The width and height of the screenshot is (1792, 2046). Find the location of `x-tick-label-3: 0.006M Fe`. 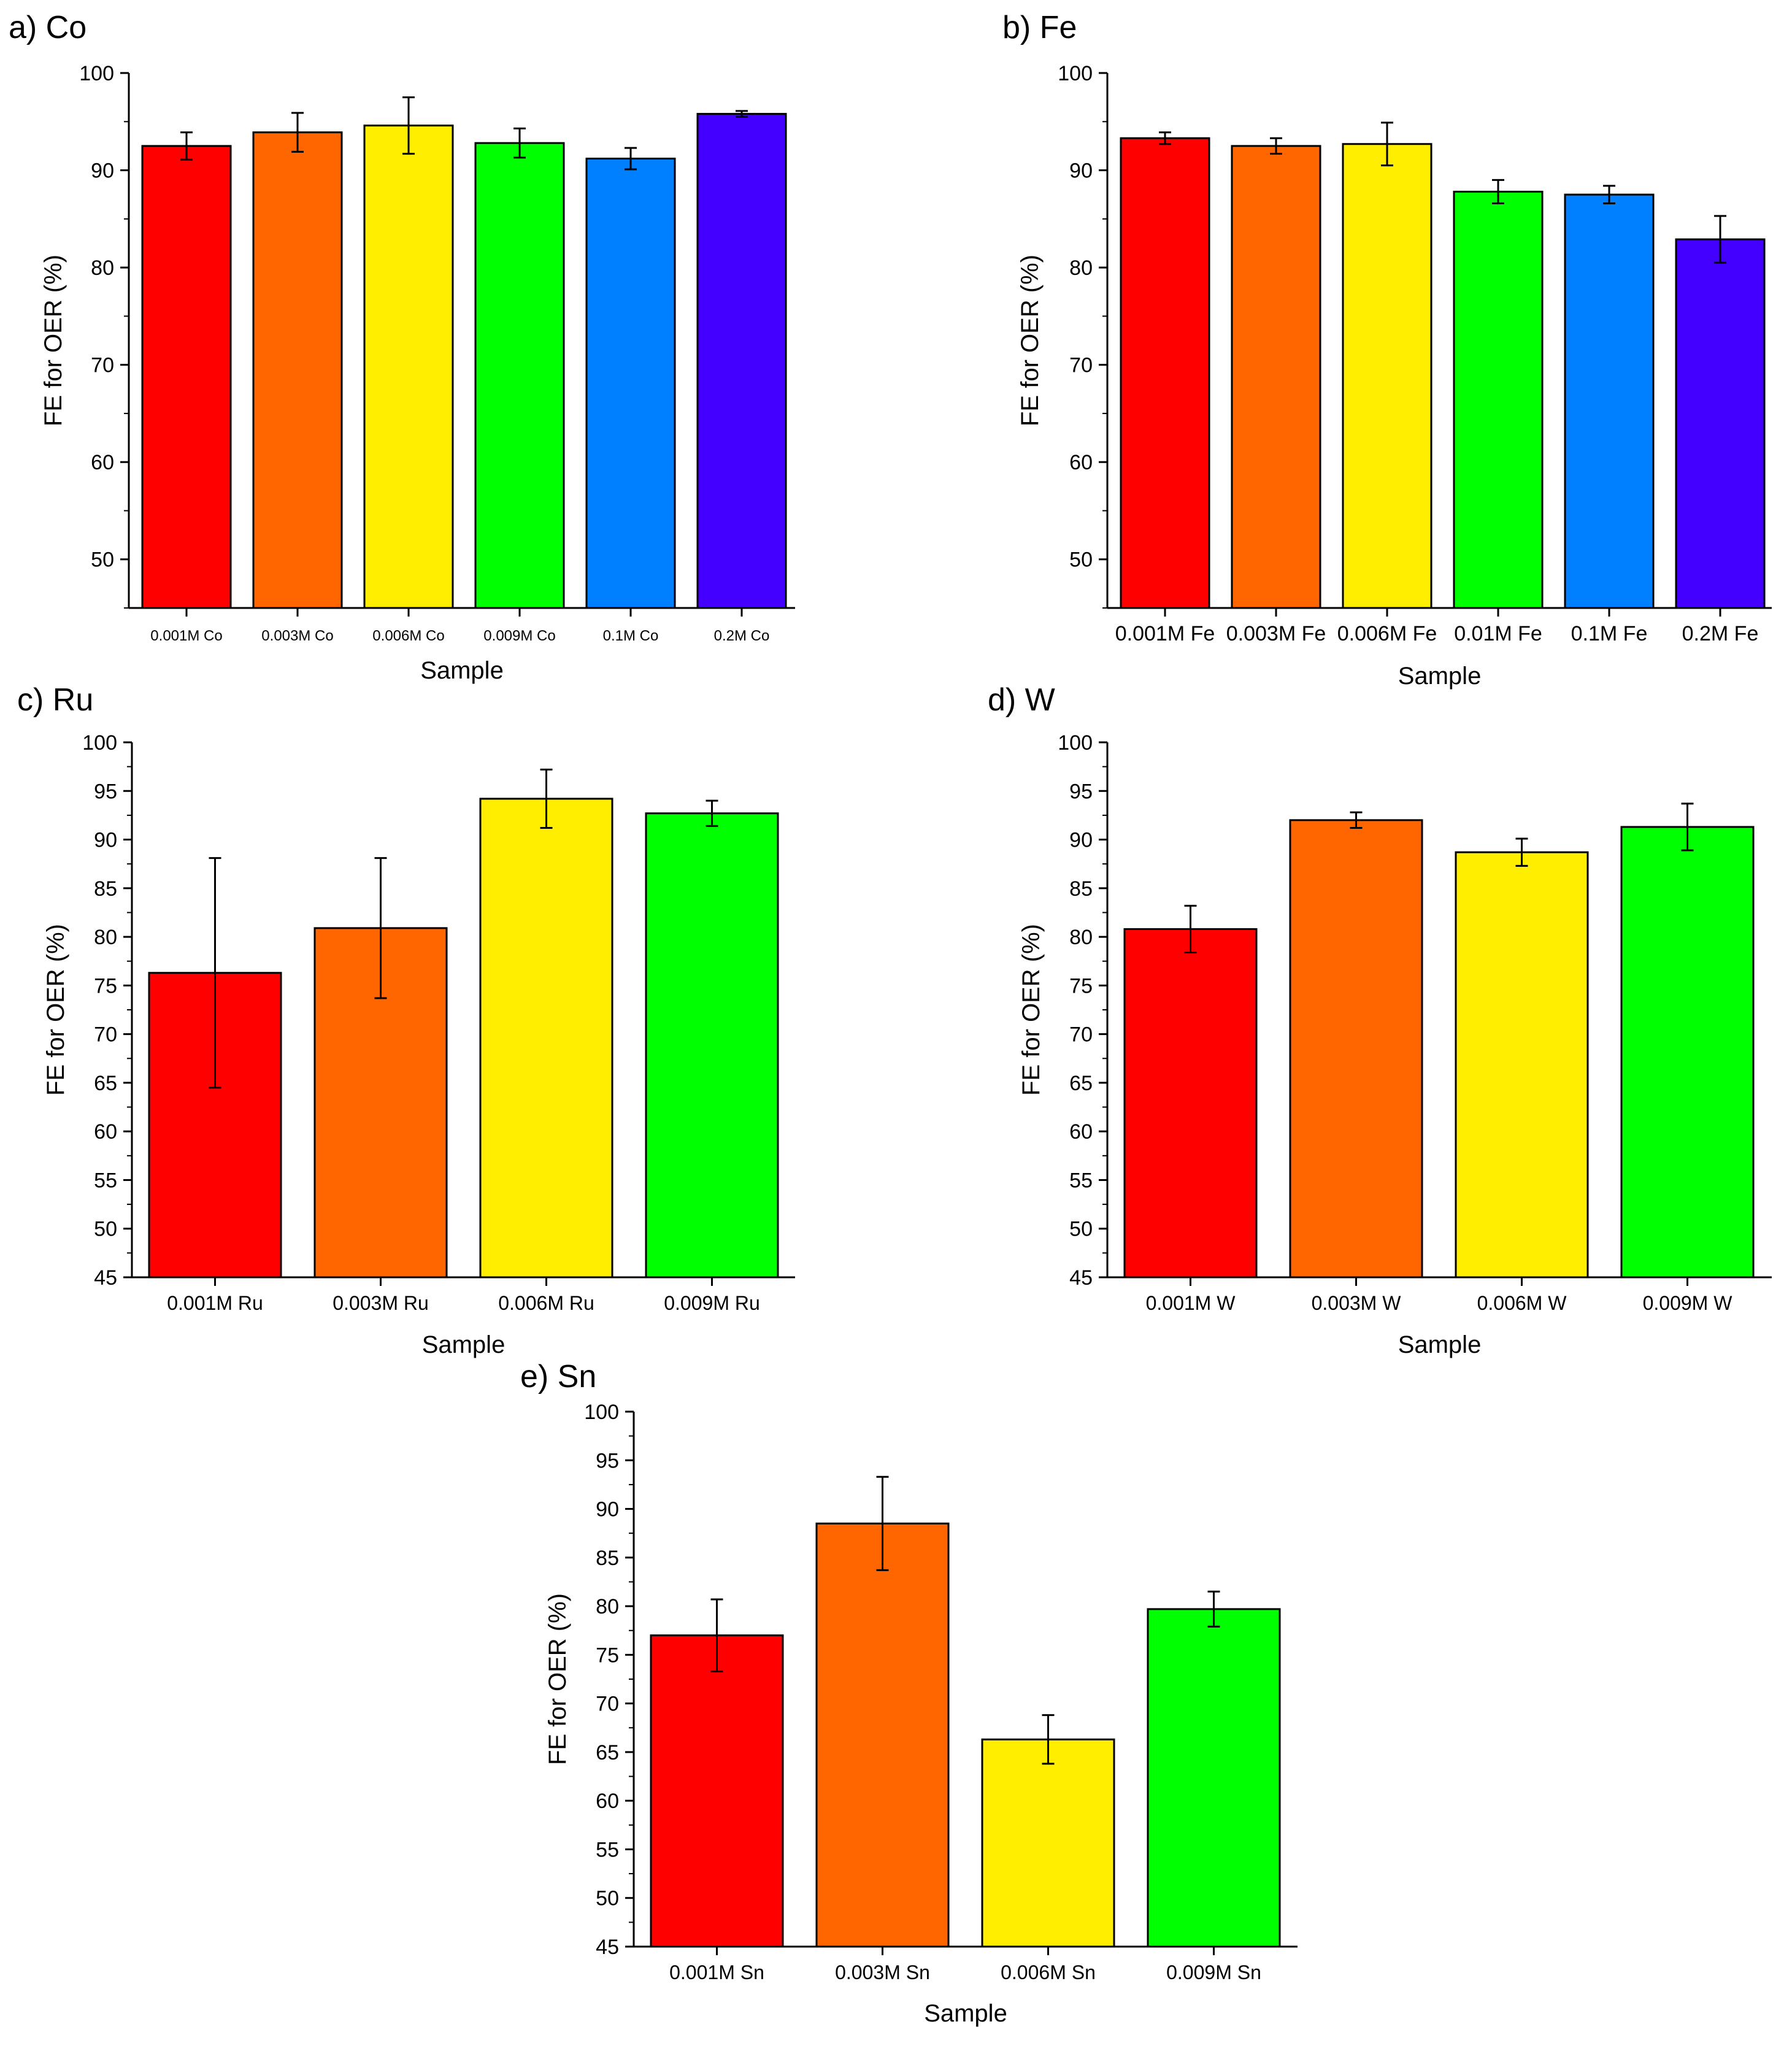

x-tick-label-3: 0.006M Fe is located at coordinates (1387, 634).